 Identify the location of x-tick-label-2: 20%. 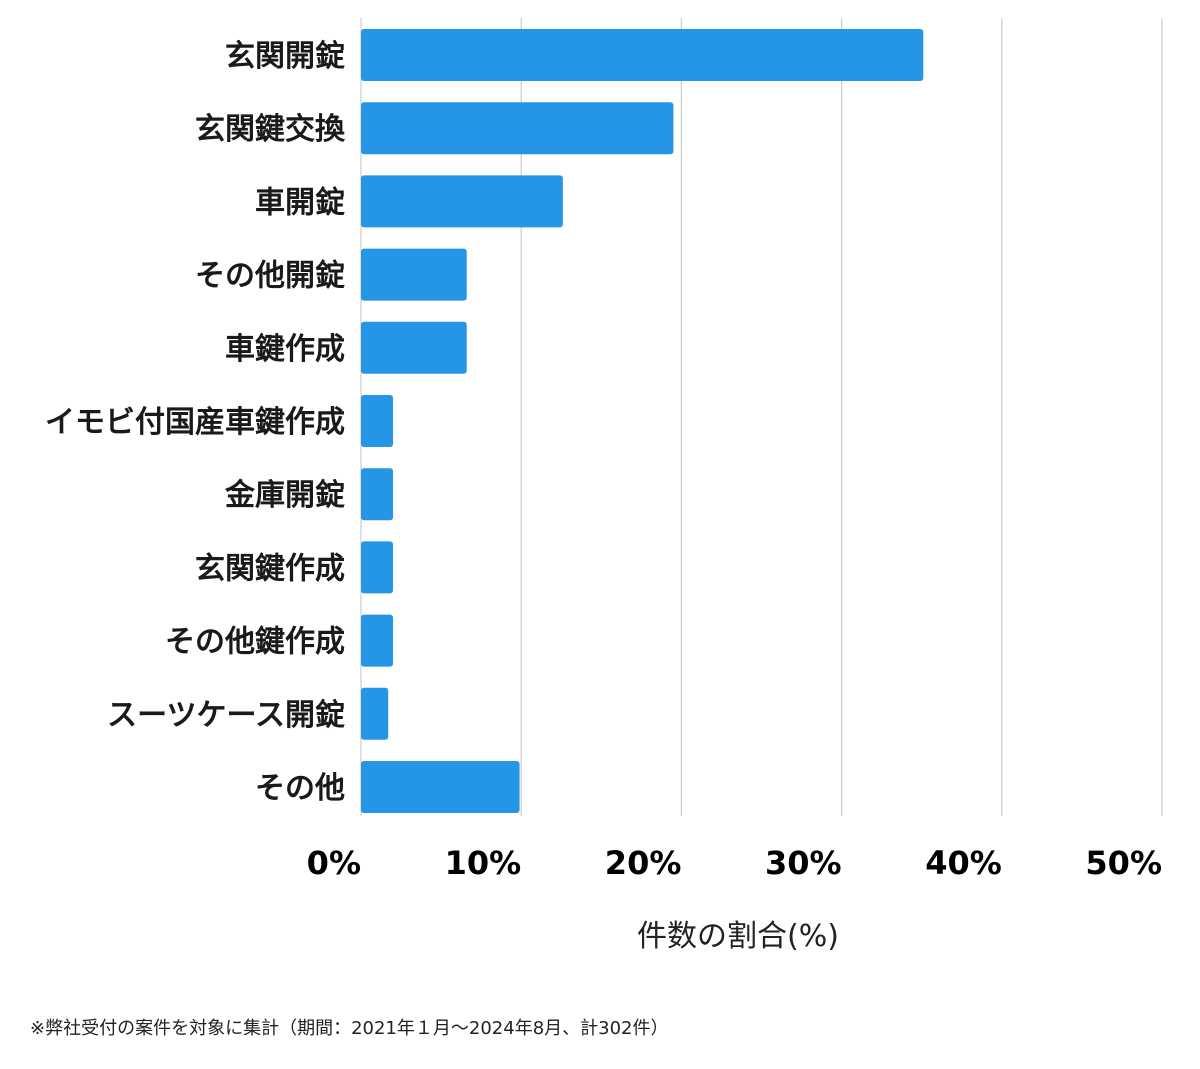
(643, 863).